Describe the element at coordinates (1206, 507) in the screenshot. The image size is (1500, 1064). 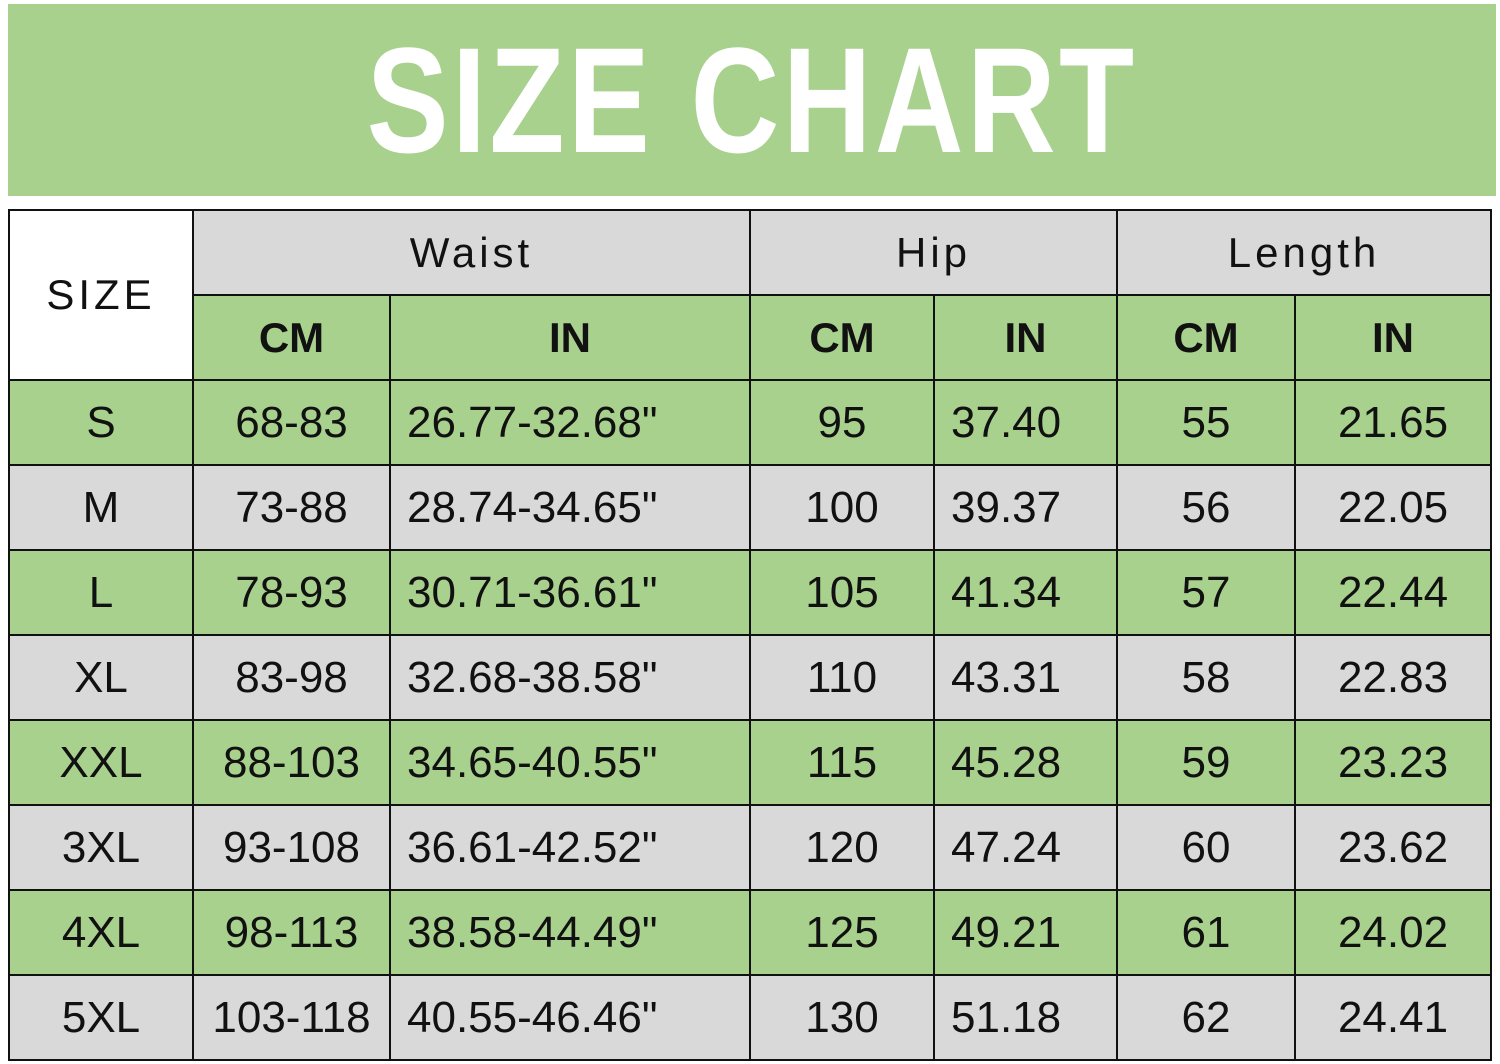
I see `value-cell: 56` at that location.